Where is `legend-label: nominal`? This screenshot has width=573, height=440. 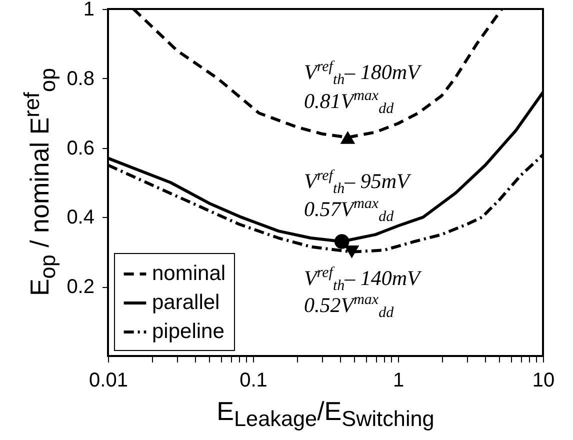
legend-label: nominal is located at coordinates (189, 273).